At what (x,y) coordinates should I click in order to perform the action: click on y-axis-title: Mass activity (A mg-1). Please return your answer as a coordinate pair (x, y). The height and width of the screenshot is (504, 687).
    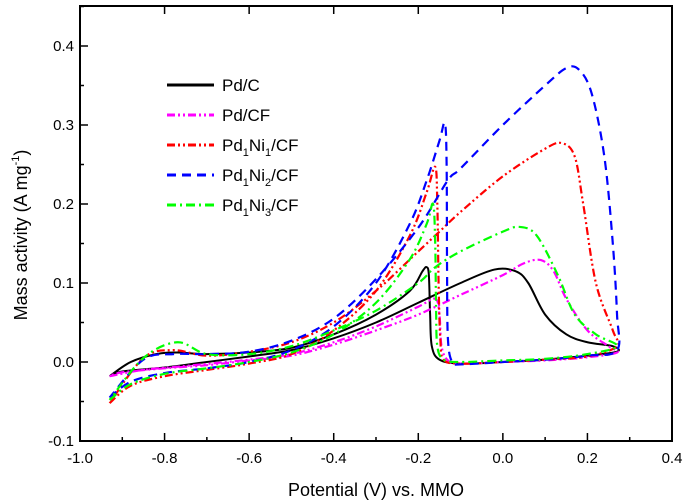
    Looking at the image, I should click on (20, 235).